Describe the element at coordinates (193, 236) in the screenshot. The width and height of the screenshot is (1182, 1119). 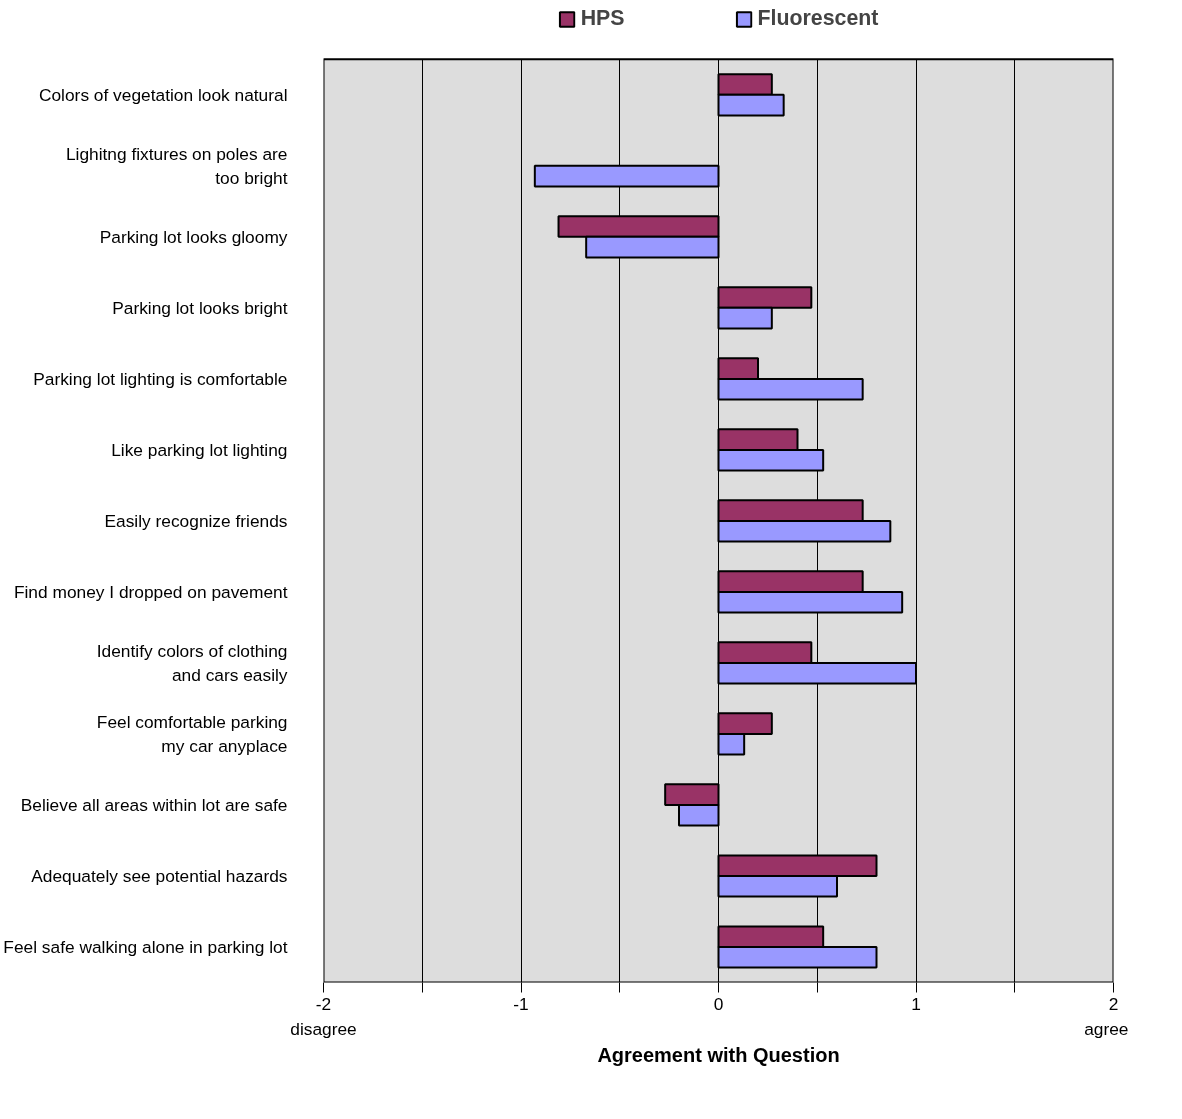
I see `y-tick-label: Parking lot looks gloomy` at that location.